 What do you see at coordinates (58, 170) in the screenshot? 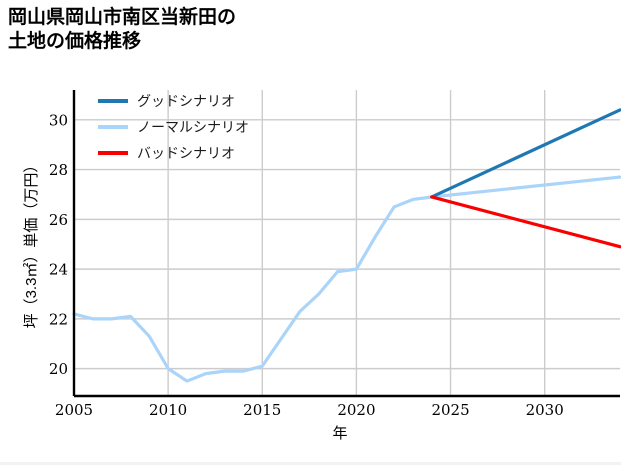
I see `y-tick-label: 28` at bounding box center [58, 170].